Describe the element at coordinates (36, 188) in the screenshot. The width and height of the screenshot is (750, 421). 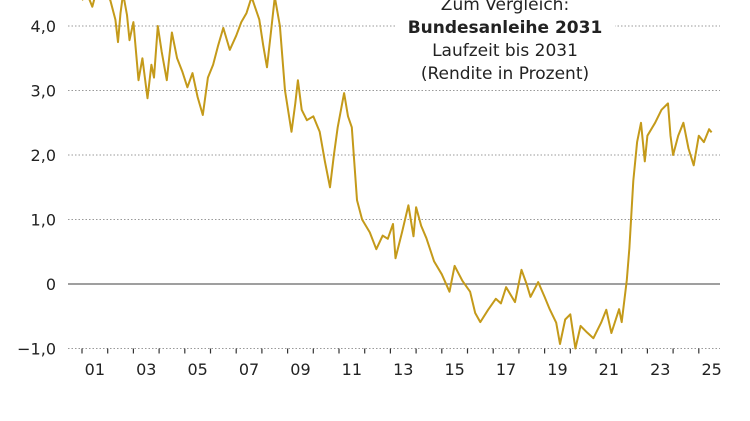
I see `y-axis-labels: 4,0 3,0 2,0 1,0 0 −1,0` at that location.